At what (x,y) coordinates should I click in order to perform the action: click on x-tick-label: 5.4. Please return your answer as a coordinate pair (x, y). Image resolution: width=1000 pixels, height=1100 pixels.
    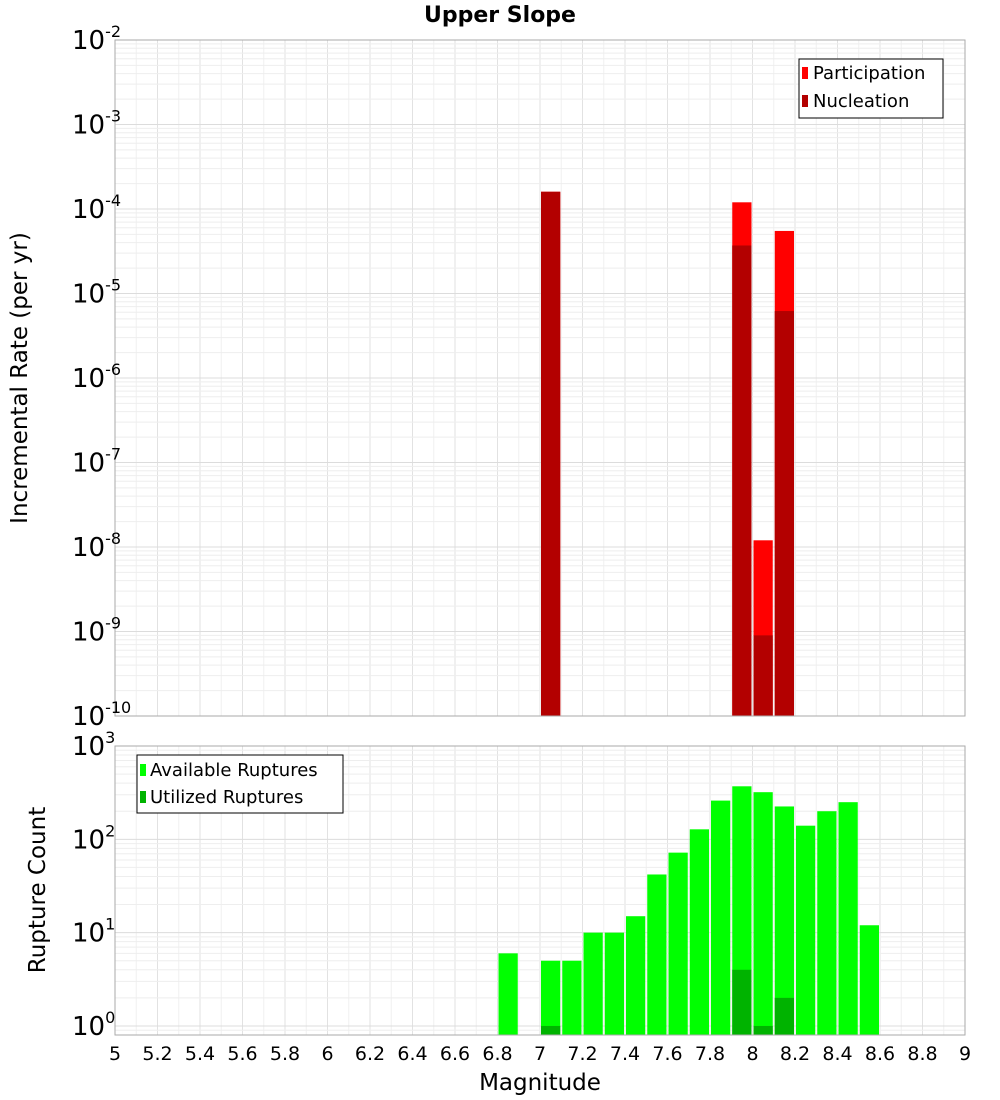
    Looking at the image, I should click on (200, 1054).